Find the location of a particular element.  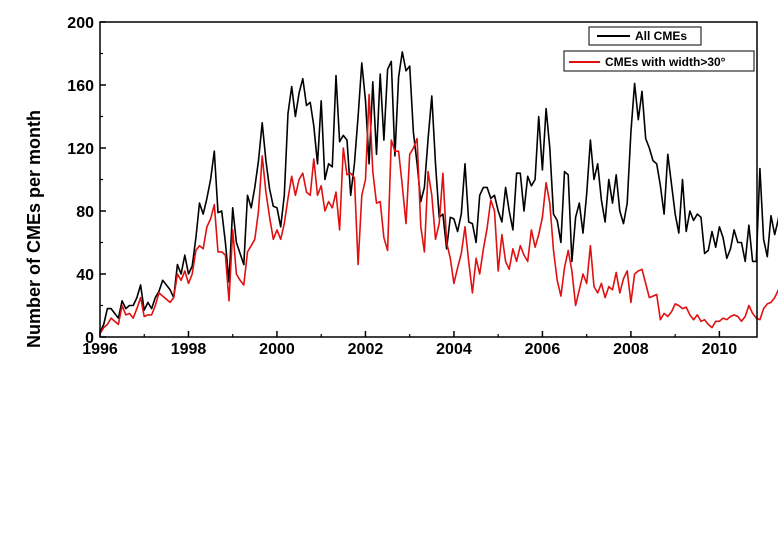

y-tick-label: 160 is located at coordinates (80, 86).